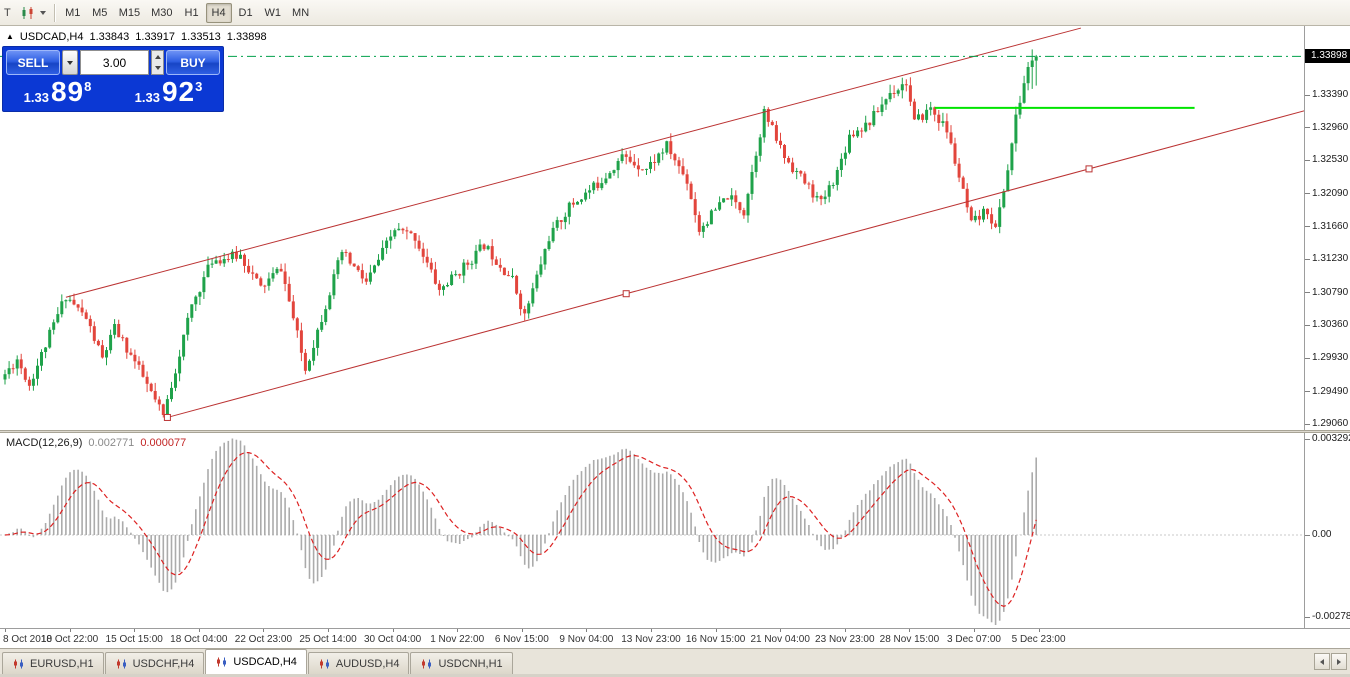 The height and width of the screenshot is (677, 1350). What do you see at coordinates (100, 13) in the screenshot?
I see `timeframe-button-m5: M5` at bounding box center [100, 13].